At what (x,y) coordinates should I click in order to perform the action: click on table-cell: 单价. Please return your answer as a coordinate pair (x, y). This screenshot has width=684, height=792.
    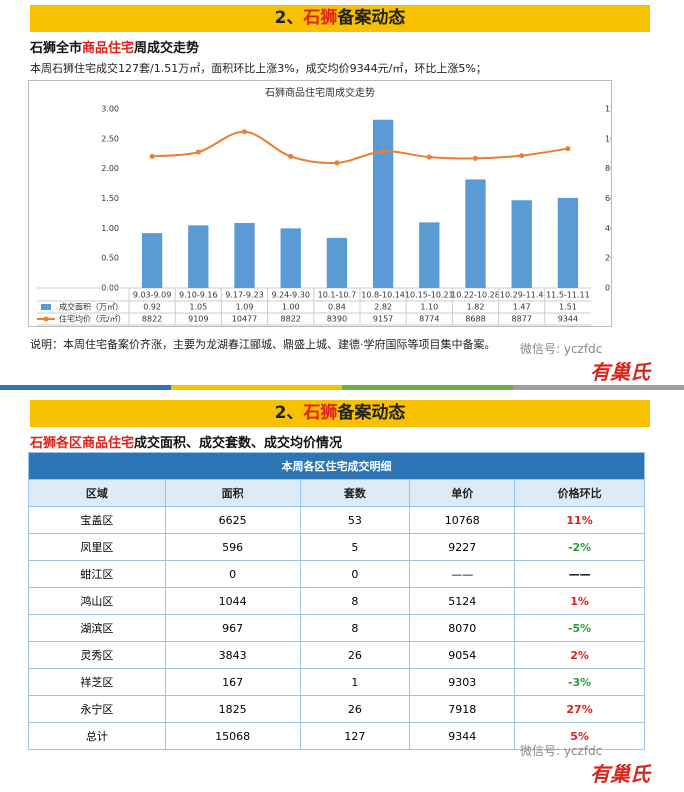
    Looking at the image, I should click on (462, 493).